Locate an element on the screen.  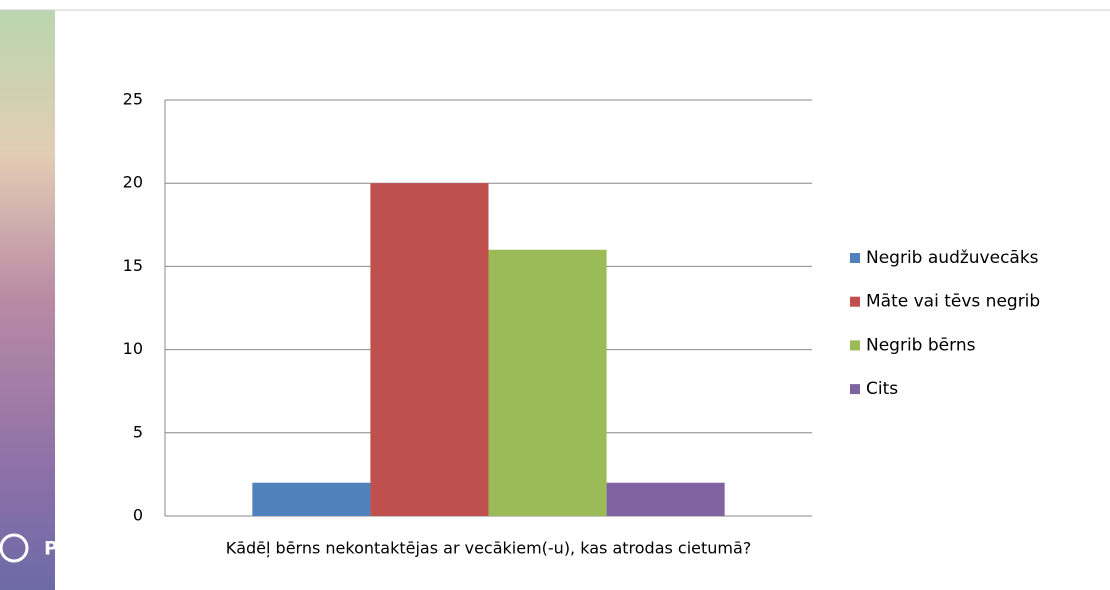
legend-label: Cits is located at coordinates (882, 389).